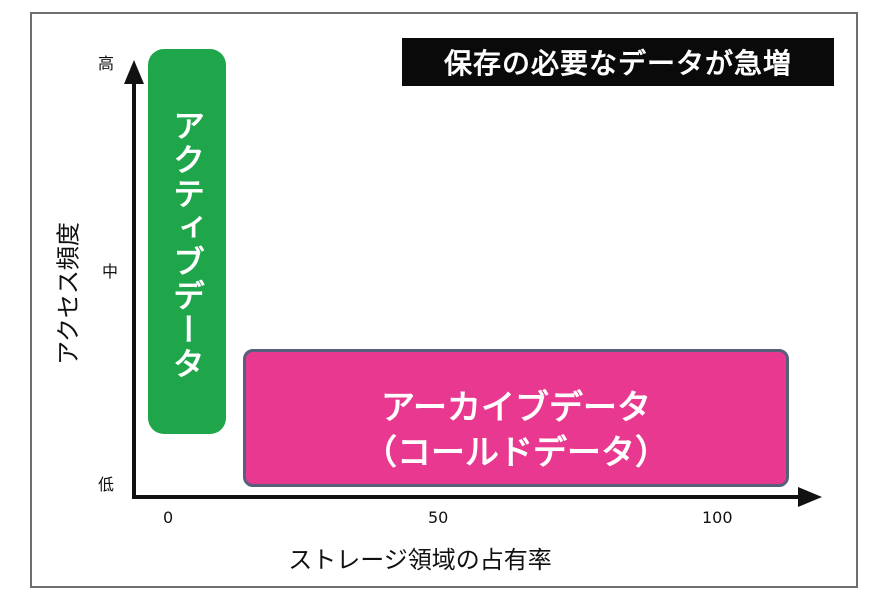 Image resolution: width=887 pixels, height=606 pixels. What do you see at coordinates (106, 484) in the screenshot?
I see `y-tick-low: 低` at bounding box center [106, 484].